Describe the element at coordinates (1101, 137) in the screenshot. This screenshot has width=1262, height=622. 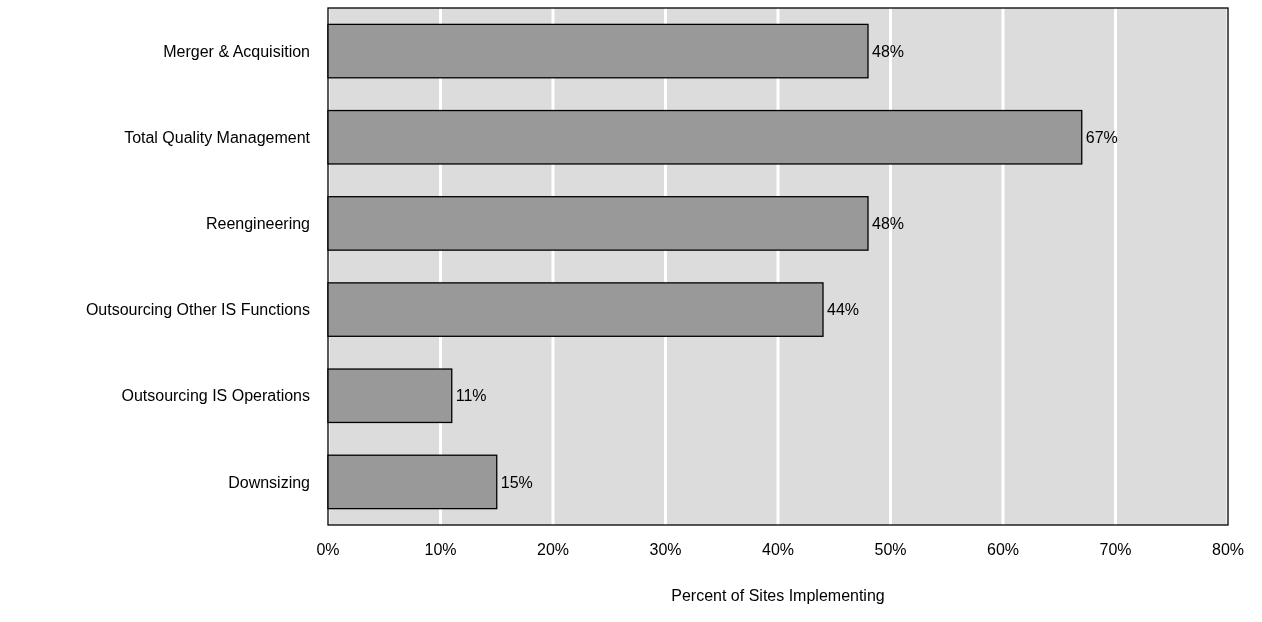
I see `data-label: 67%` at that location.